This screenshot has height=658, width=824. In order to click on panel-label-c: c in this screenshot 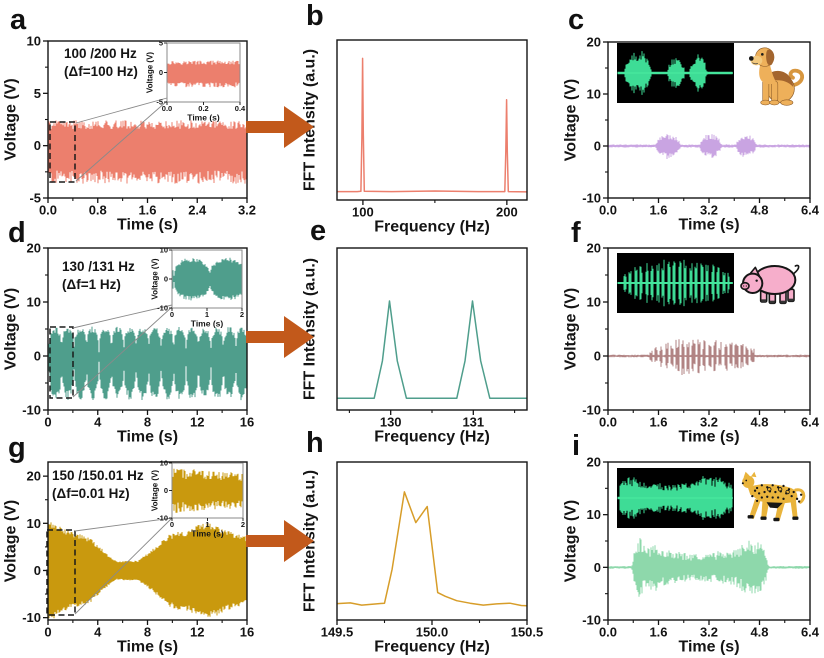, I will do `click(576, 20)`.